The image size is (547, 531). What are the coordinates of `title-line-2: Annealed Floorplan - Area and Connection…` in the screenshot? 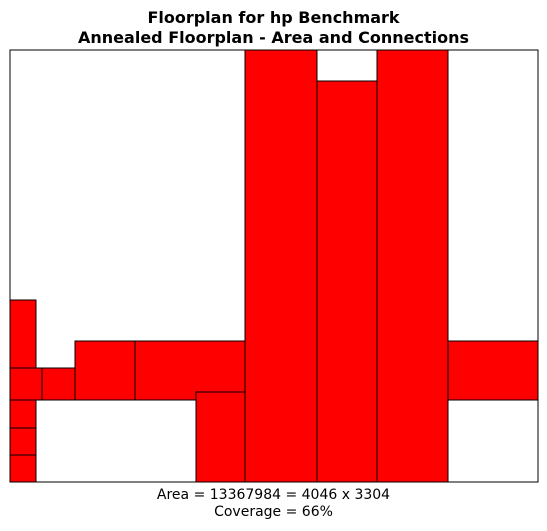 It's located at (273, 37).